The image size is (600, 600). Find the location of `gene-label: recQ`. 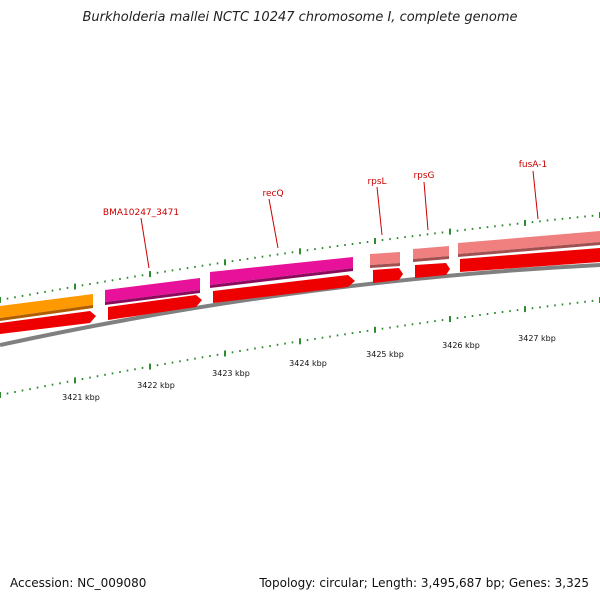

gene-label: recQ is located at coordinates (272, 194).